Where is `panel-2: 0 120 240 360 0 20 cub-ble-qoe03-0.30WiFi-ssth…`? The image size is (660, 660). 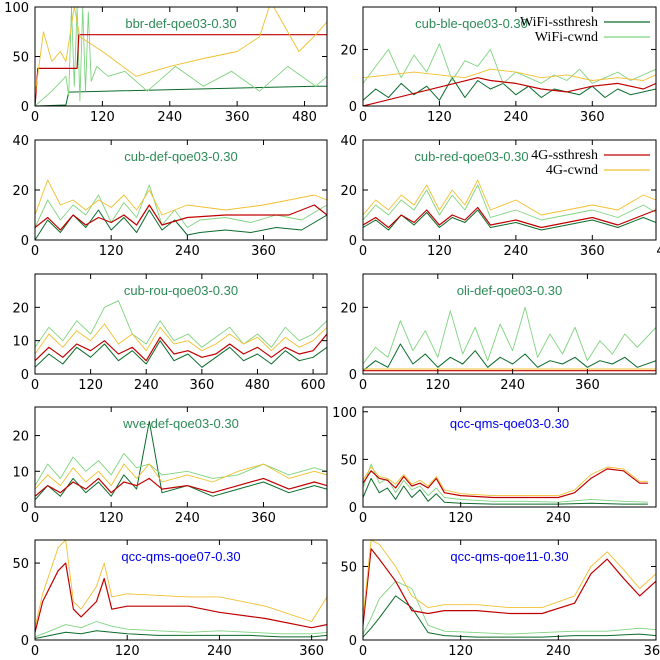 panel-2: 0 120 240 360 0 20 cub-ble-qoe03-0.30WiFi-ssth… is located at coordinates (498, 65).